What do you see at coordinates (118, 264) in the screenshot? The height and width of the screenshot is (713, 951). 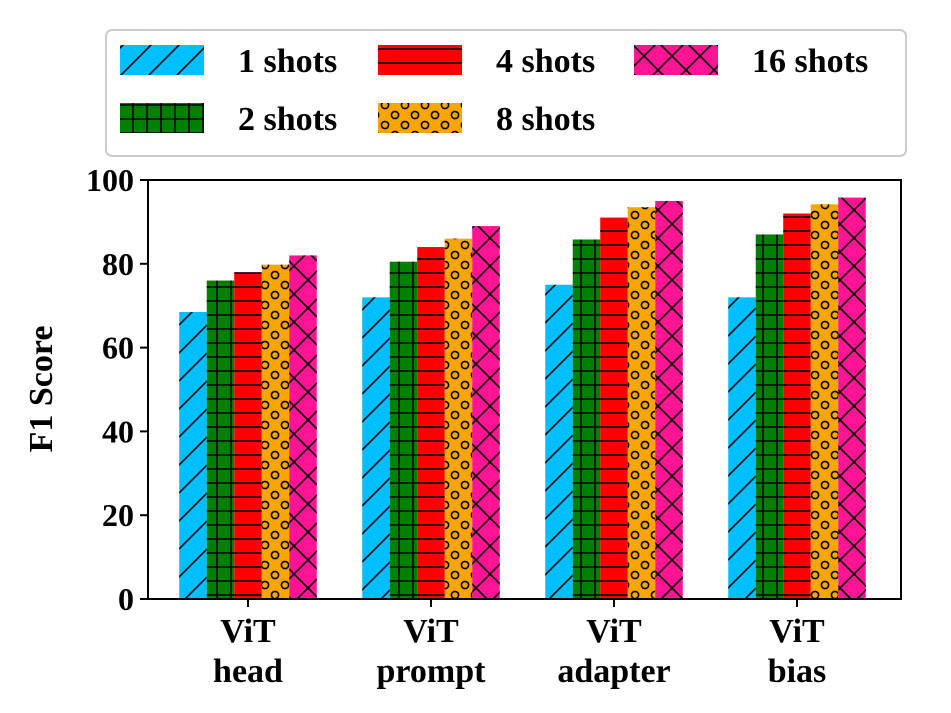 I see `y-tick-label: 80` at bounding box center [118, 264].